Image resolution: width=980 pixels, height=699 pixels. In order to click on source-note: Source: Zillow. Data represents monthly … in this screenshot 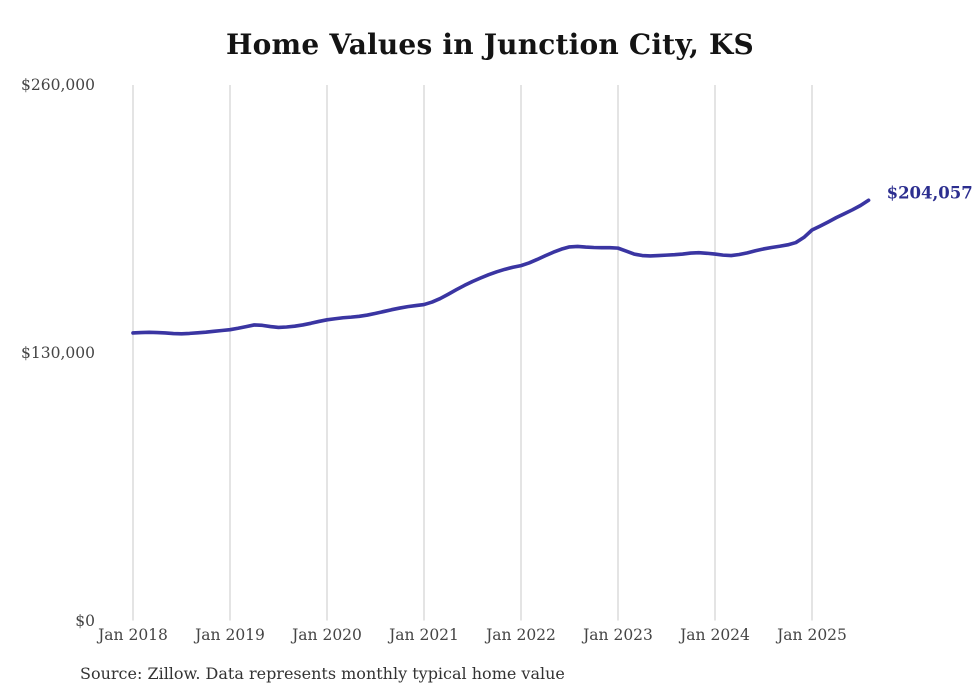, I will do `click(322, 673)`.